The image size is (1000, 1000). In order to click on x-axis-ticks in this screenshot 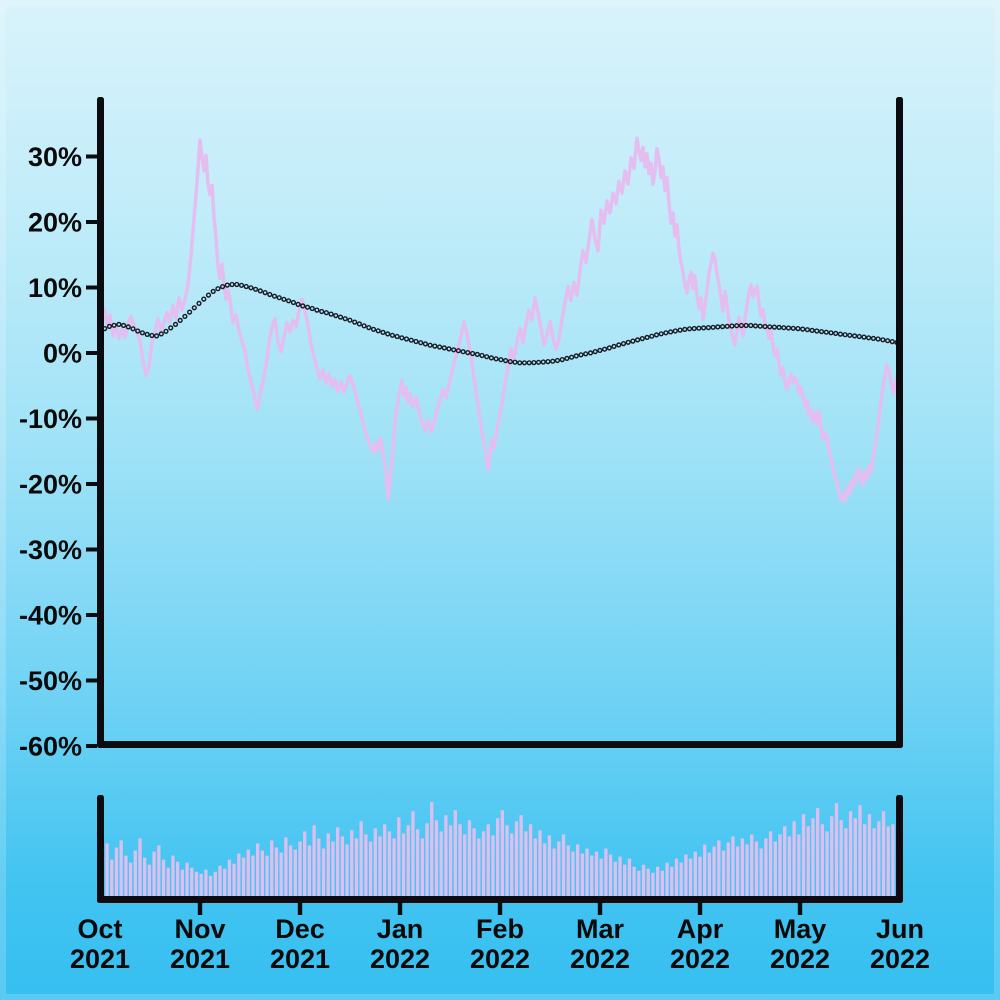, I will do `click(500, 909)`.